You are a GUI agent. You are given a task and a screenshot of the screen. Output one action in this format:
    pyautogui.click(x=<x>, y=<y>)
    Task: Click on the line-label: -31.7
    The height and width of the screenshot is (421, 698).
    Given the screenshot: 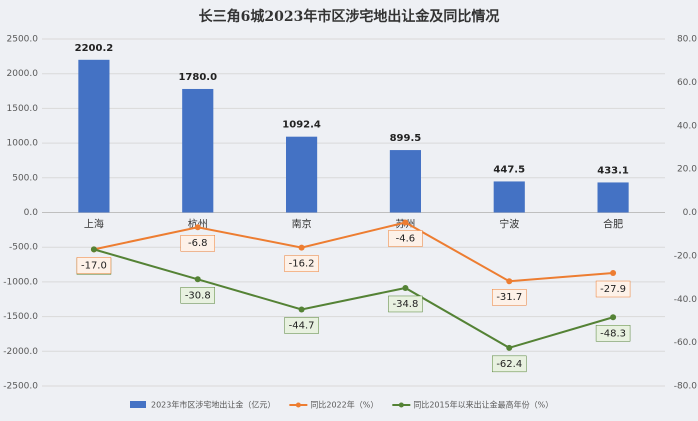 What is the action you would take?
    pyautogui.click(x=509, y=297)
    